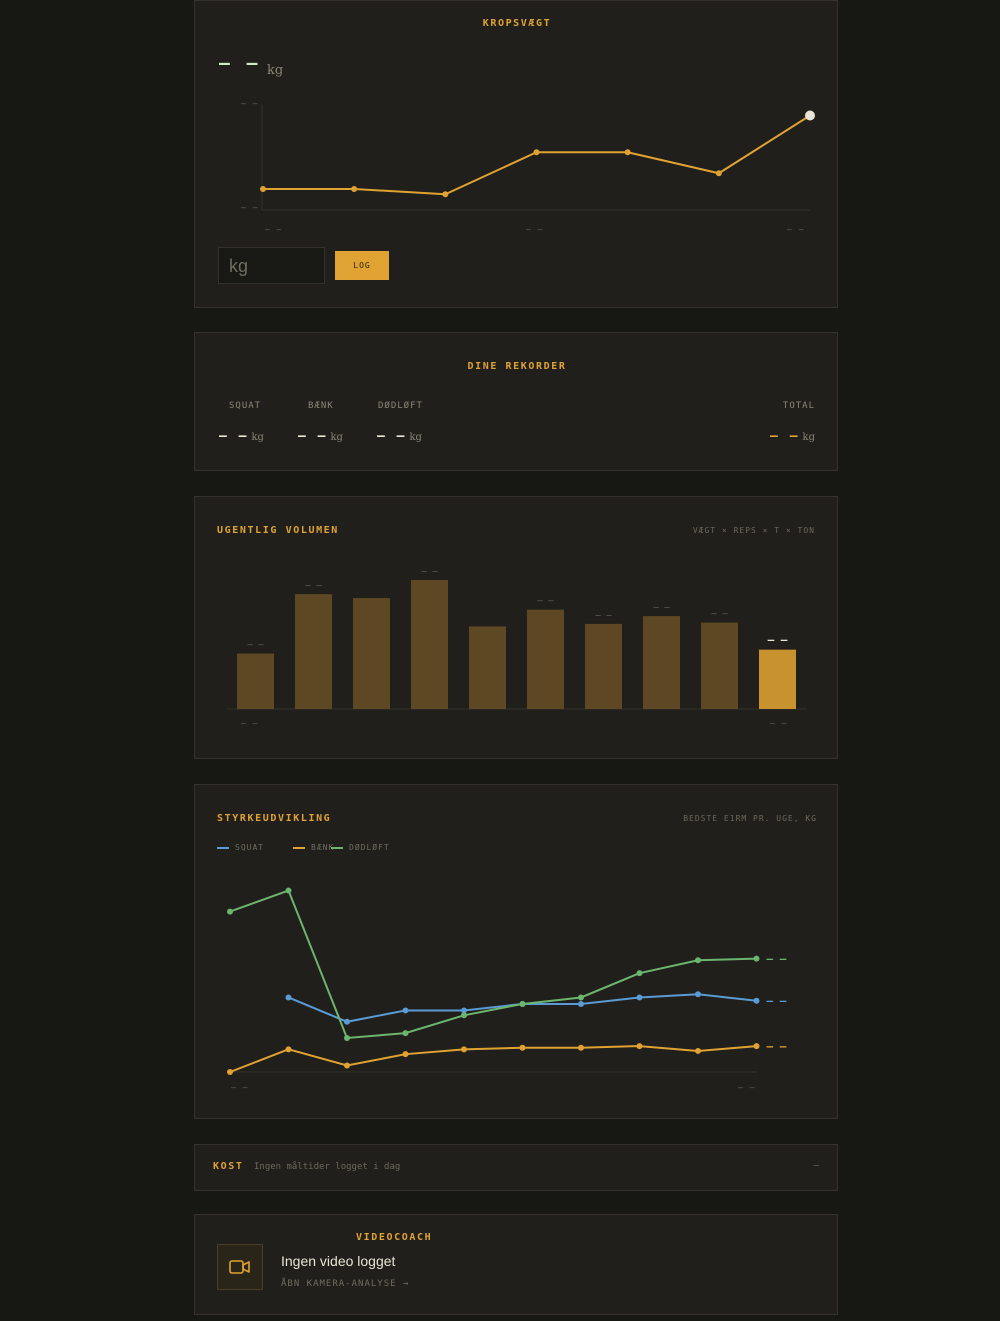  What do you see at coordinates (535, 229) in the screenshot?
I see `bodyweight-x-label-2: – –` at bounding box center [535, 229].